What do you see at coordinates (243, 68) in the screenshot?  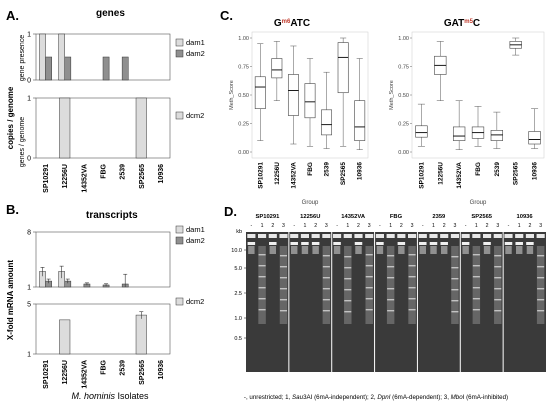 I see `y-tick-label: 0.75` at bounding box center [243, 68].